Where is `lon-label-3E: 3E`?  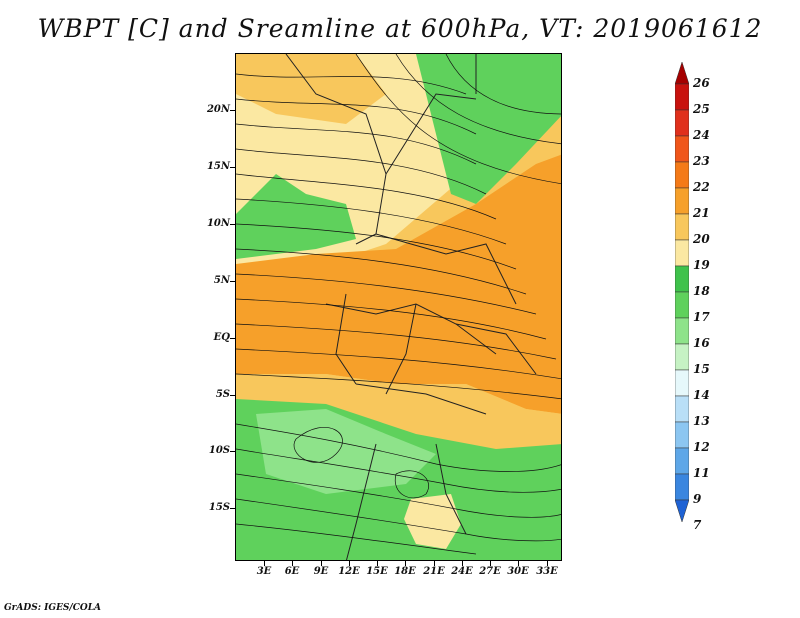 lon-label-3E: 3E is located at coordinates (264, 571).